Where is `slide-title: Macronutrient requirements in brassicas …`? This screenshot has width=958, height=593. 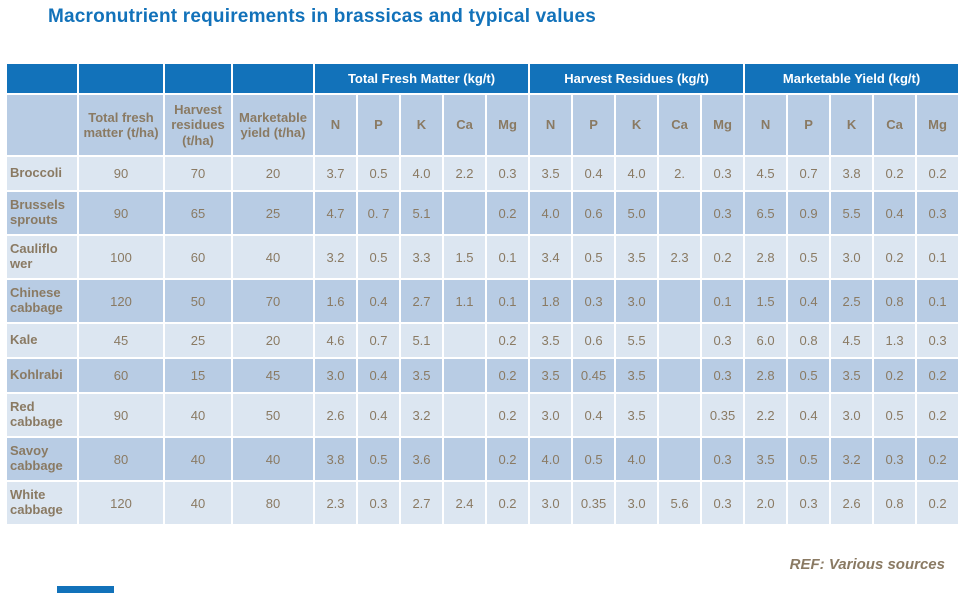 slide-title: Macronutrient requirements in brassicas … is located at coordinates (322, 16).